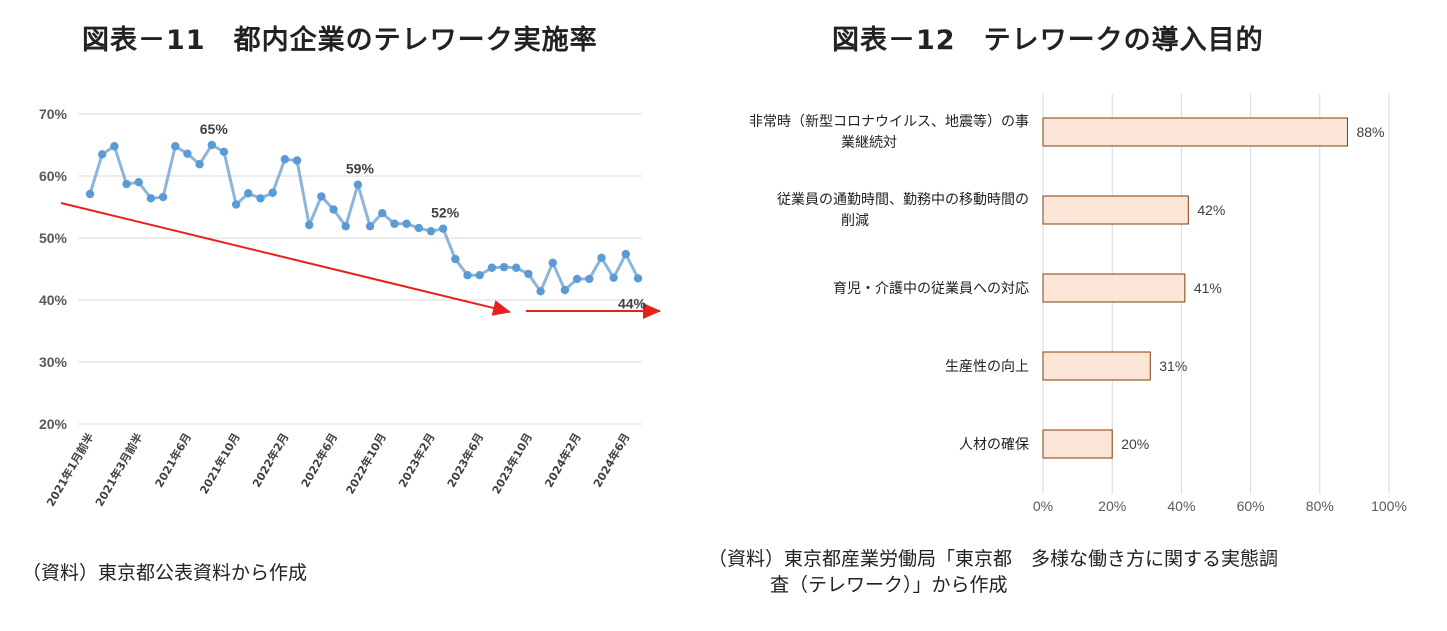 The height and width of the screenshot is (631, 1447). I want to click on right-source-line-1: （資料）東京都産業労働局「東京都 多様な働き方に関する実態調, so click(993, 559).